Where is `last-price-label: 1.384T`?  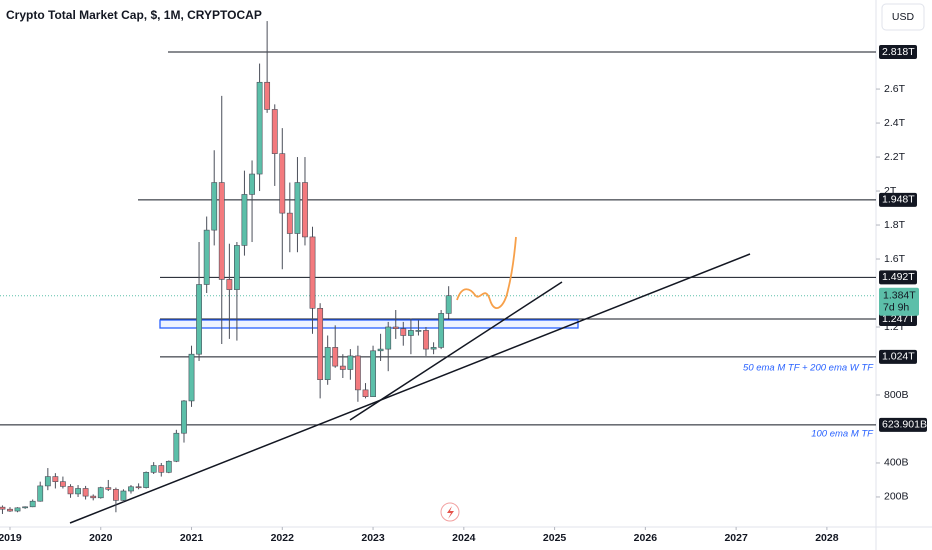
last-price-label: 1.384T is located at coordinates (899, 296).